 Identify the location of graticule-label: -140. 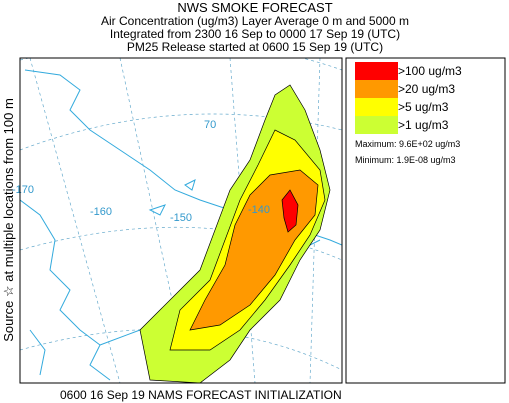
(259, 210).